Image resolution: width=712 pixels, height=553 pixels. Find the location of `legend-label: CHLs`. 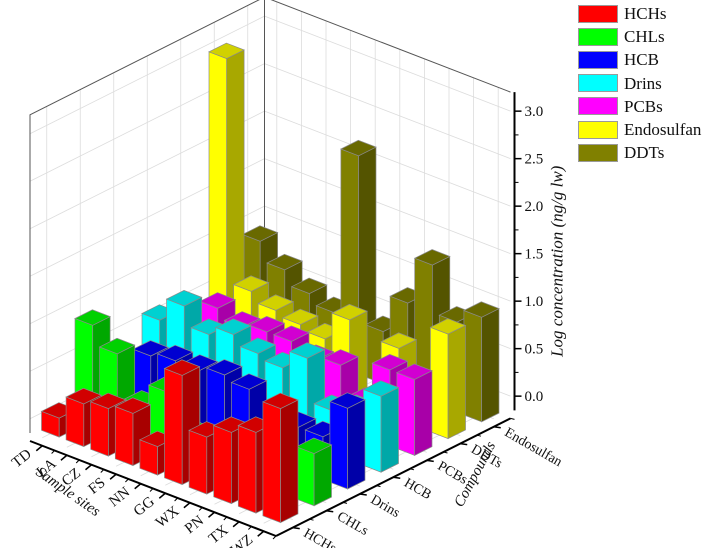

legend-label: CHLs is located at coordinates (644, 37).